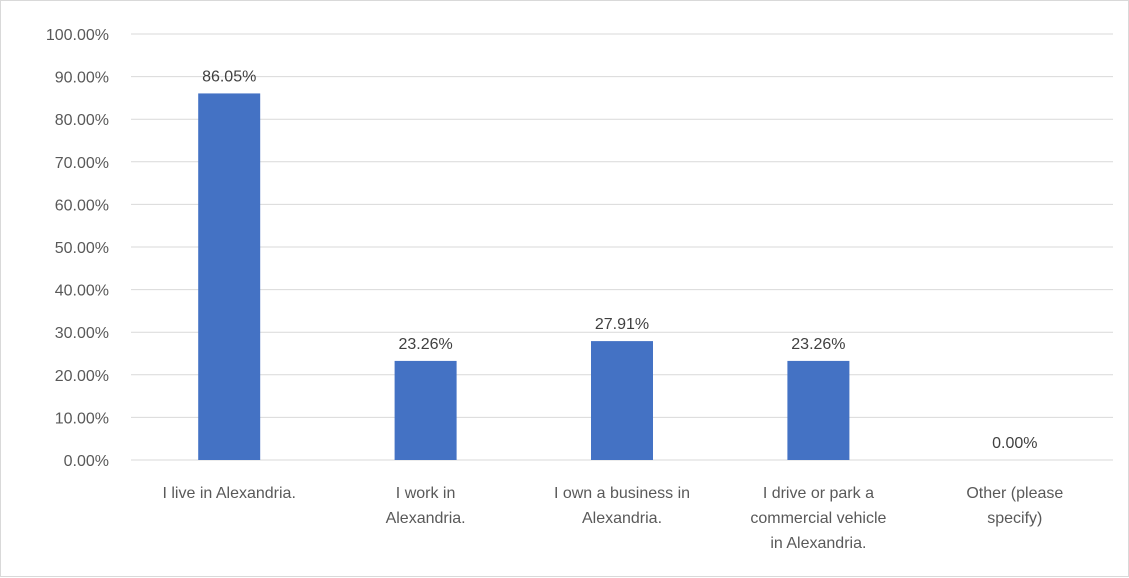 The width and height of the screenshot is (1129, 578). Describe the element at coordinates (1014, 443) in the screenshot. I see `data-label: 0.00%` at that location.